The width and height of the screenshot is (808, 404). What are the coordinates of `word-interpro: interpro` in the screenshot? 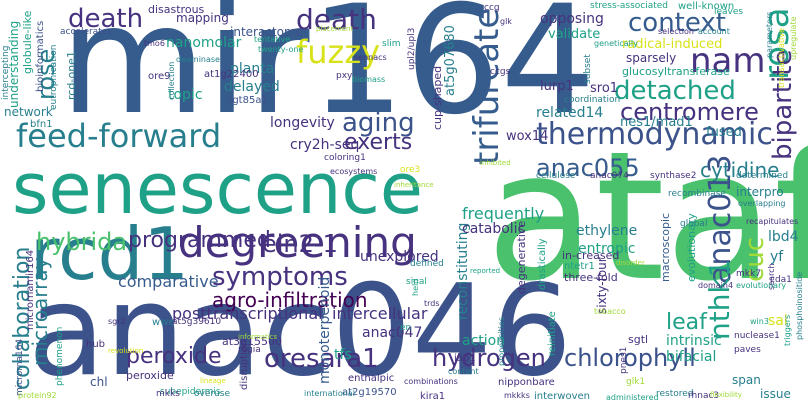 It's located at (760, 192).